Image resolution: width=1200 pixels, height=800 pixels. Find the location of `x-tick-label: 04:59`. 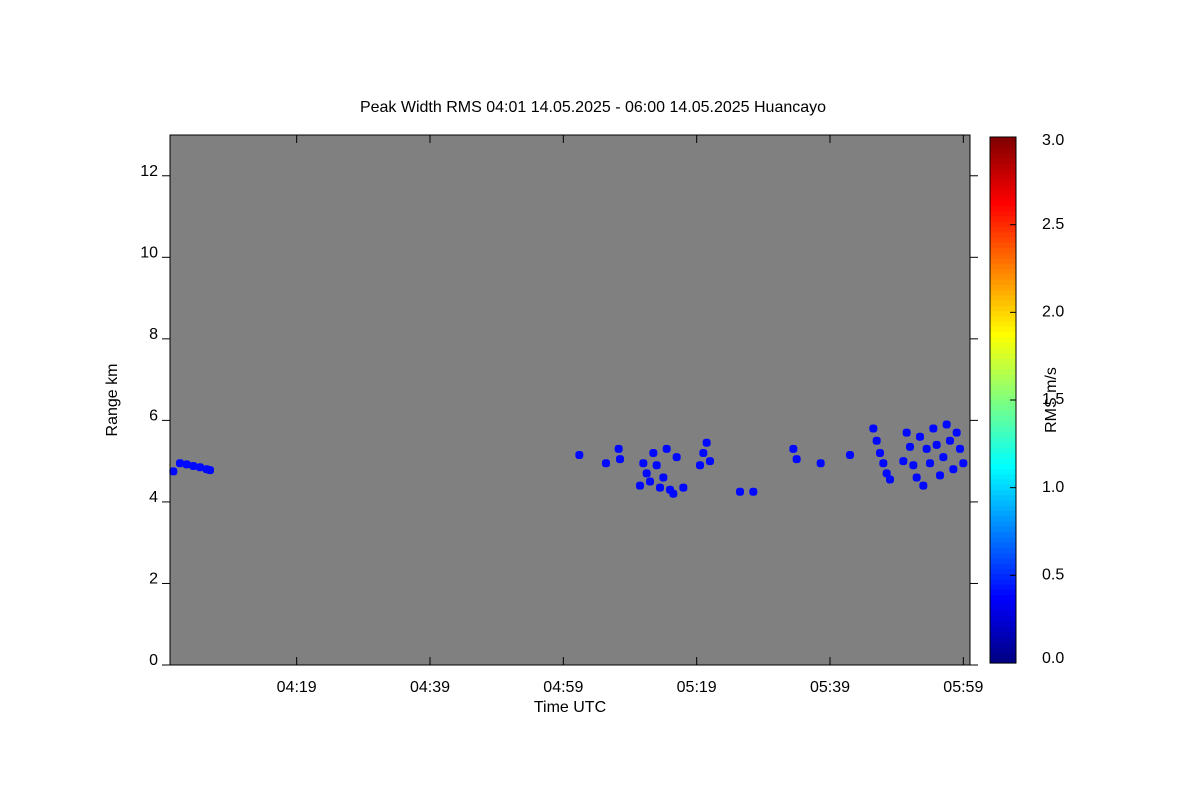

x-tick-label: 04:59 is located at coordinates (563, 687).